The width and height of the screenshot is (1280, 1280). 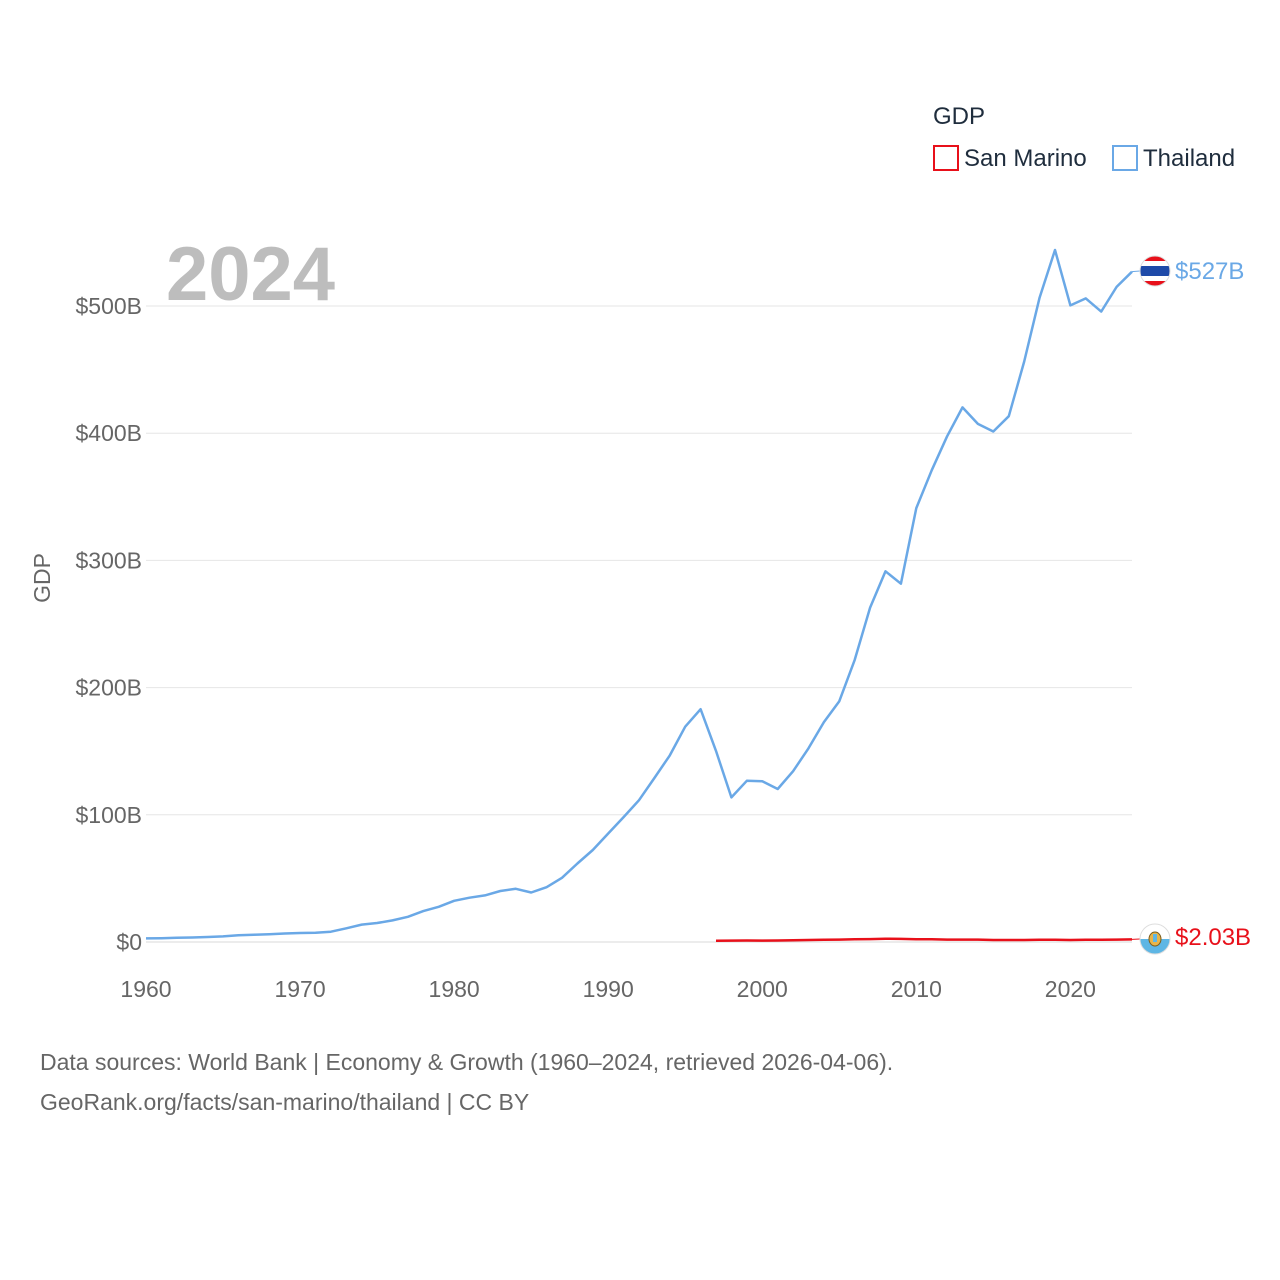 I want to click on thailand-end-marker, so click(x=1155, y=271).